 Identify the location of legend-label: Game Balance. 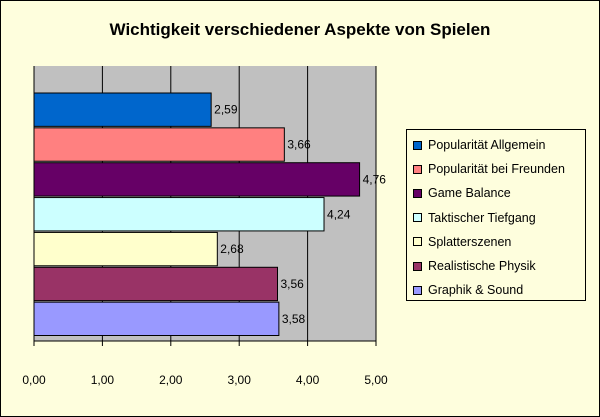
(469, 193).